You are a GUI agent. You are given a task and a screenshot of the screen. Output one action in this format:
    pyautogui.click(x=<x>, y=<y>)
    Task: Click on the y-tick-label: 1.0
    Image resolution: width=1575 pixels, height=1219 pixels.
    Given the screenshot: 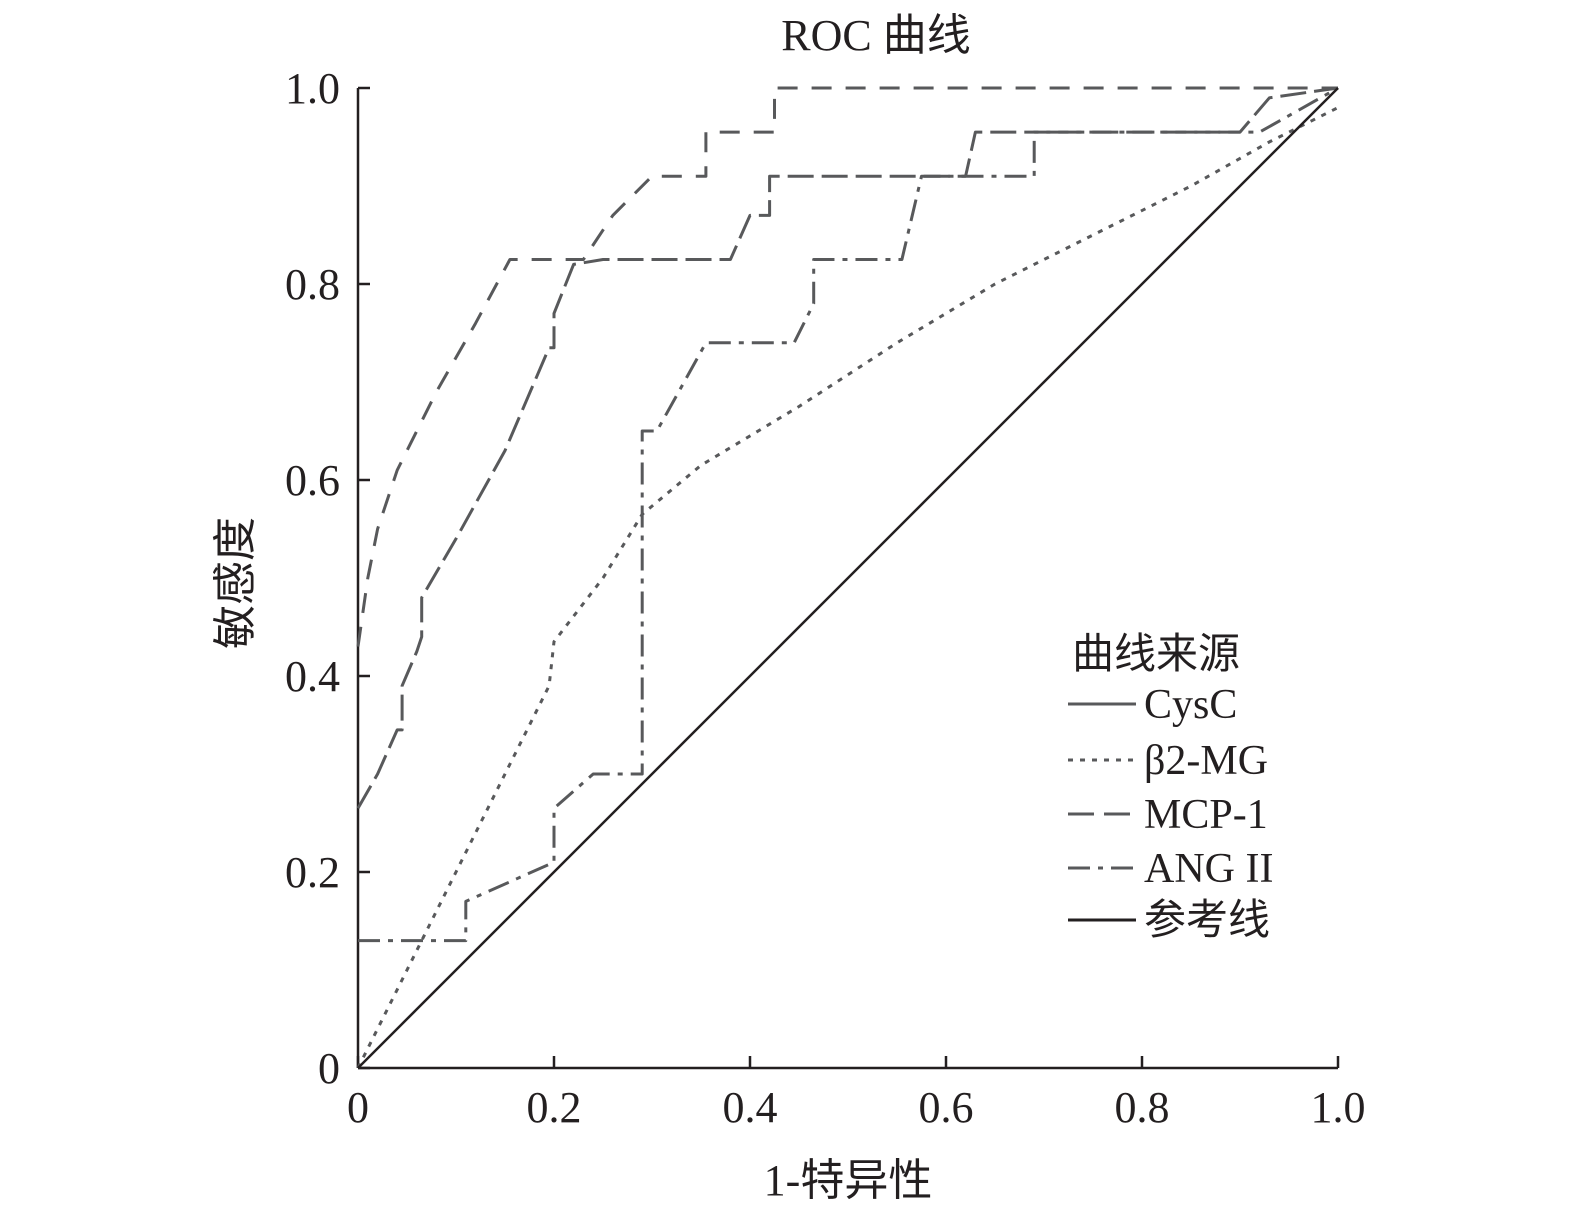 What is the action you would take?
    pyautogui.click(x=312, y=88)
    